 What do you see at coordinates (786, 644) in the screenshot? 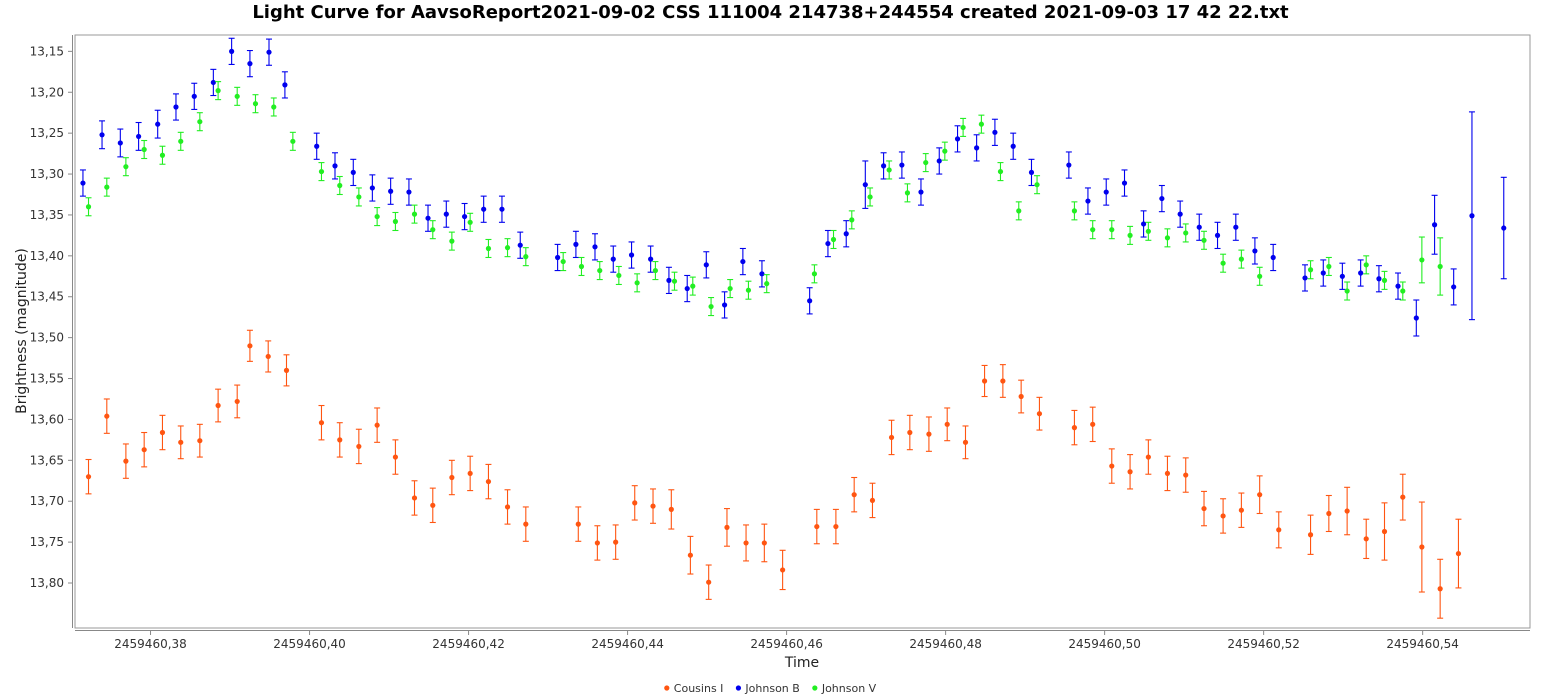
I see `x-tick-label: 2459460,46` at bounding box center [786, 644].